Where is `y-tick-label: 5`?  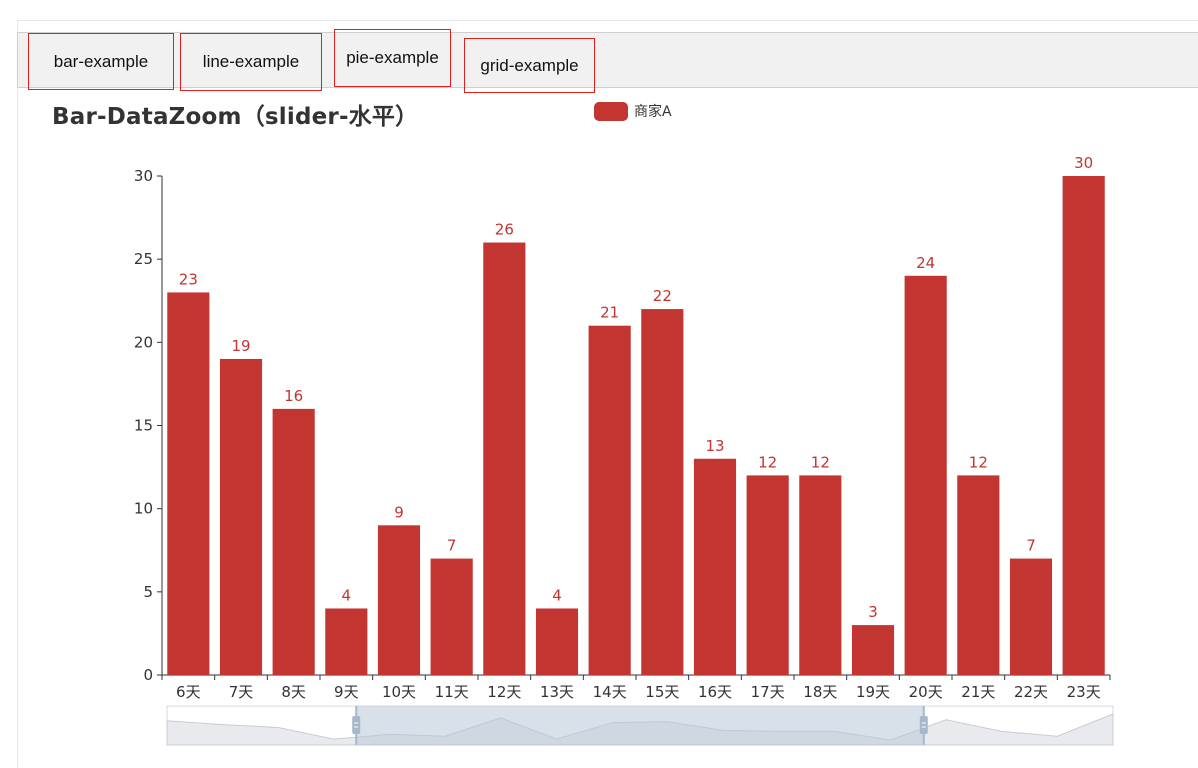
y-tick-label: 5 is located at coordinates (148, 592).